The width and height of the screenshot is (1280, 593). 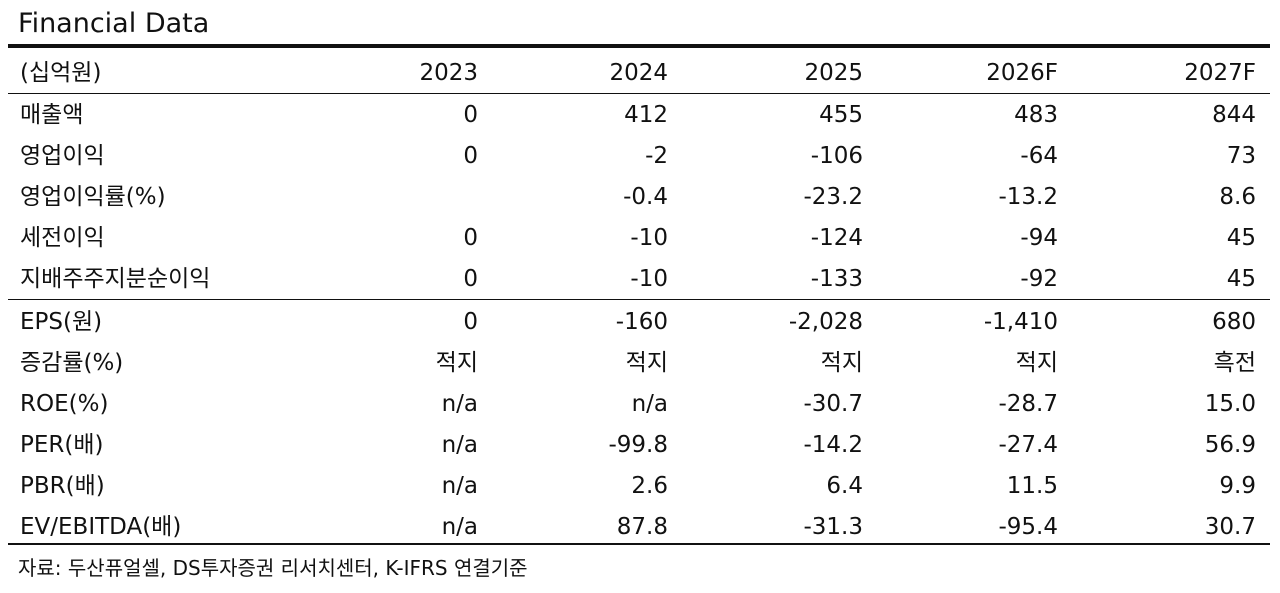 I want to click on row-label: EV/EBITDA(배), so click(x=101, y=527).